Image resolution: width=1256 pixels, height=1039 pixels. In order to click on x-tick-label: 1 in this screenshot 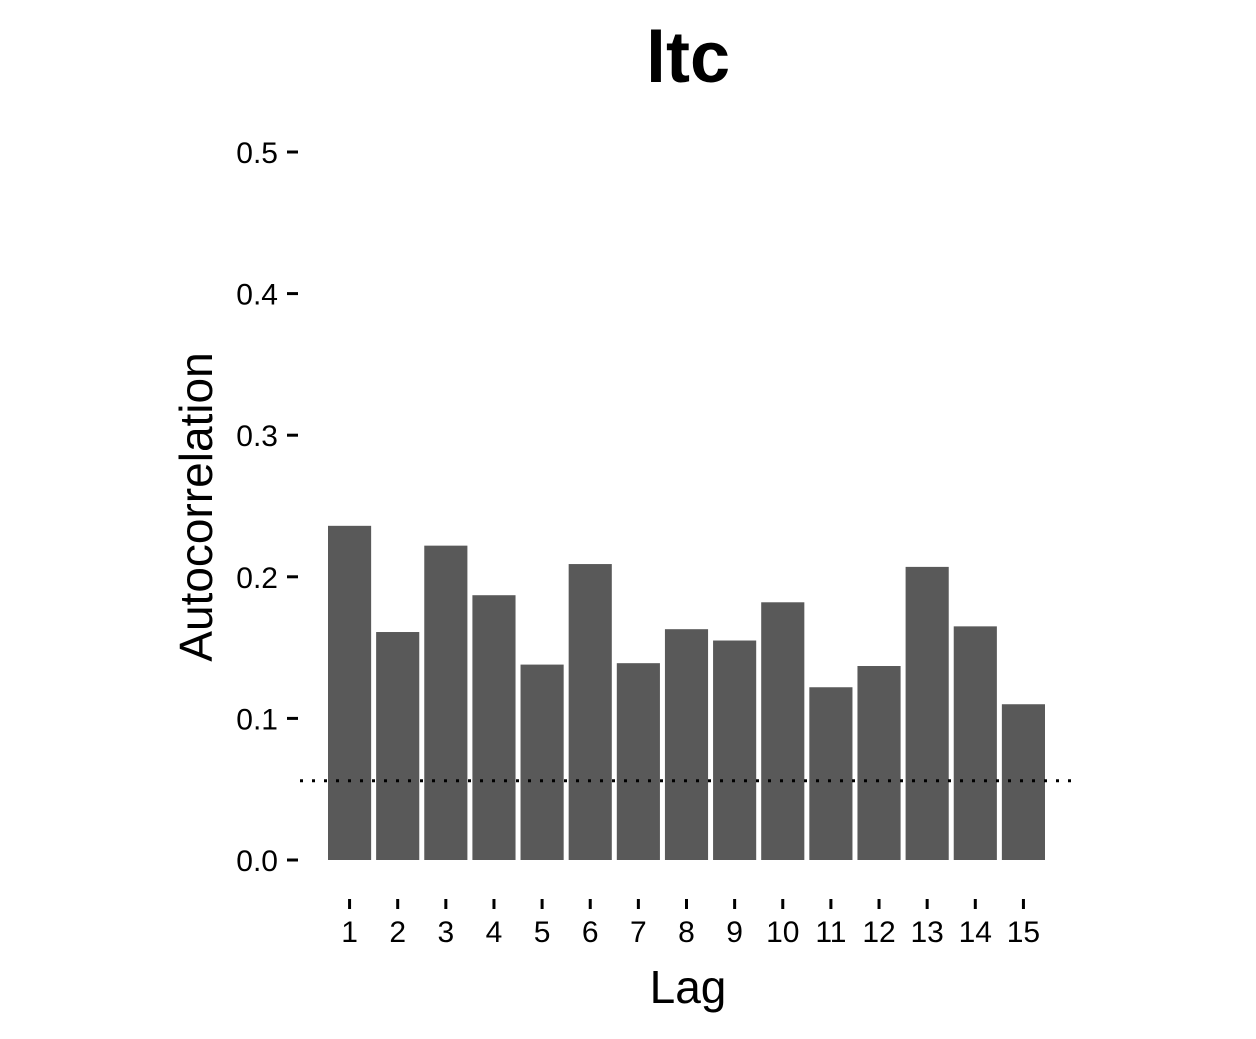, I will do `click(349, 932)`.